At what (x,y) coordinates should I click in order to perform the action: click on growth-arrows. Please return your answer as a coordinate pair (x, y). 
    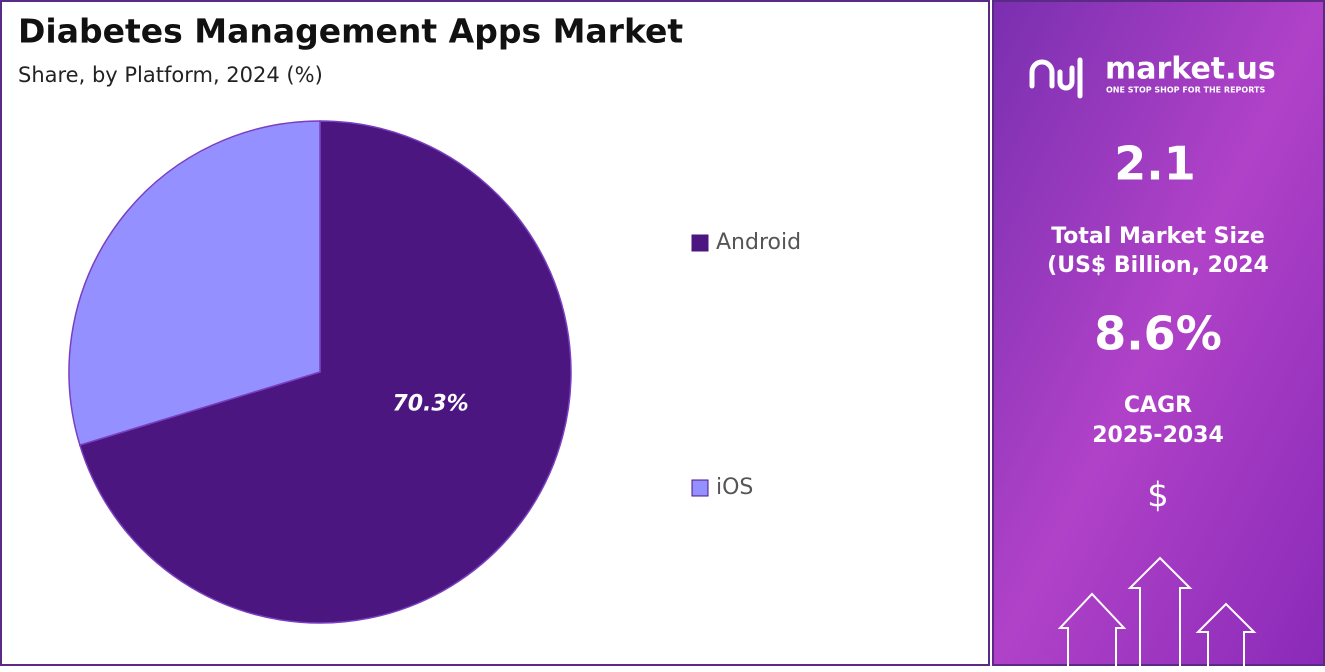
    Looking at the image, I should click on (1157, 612).